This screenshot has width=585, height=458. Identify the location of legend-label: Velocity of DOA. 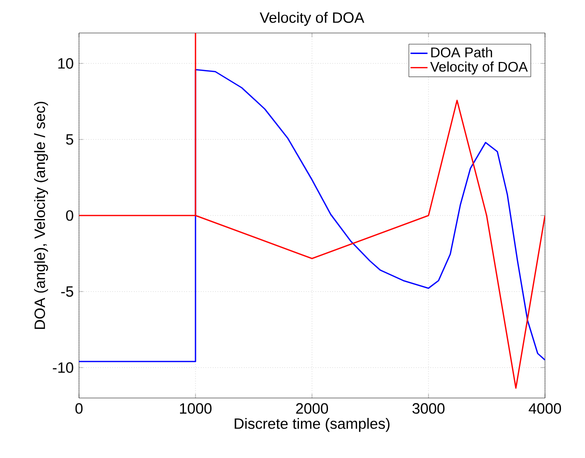
(479, 67).